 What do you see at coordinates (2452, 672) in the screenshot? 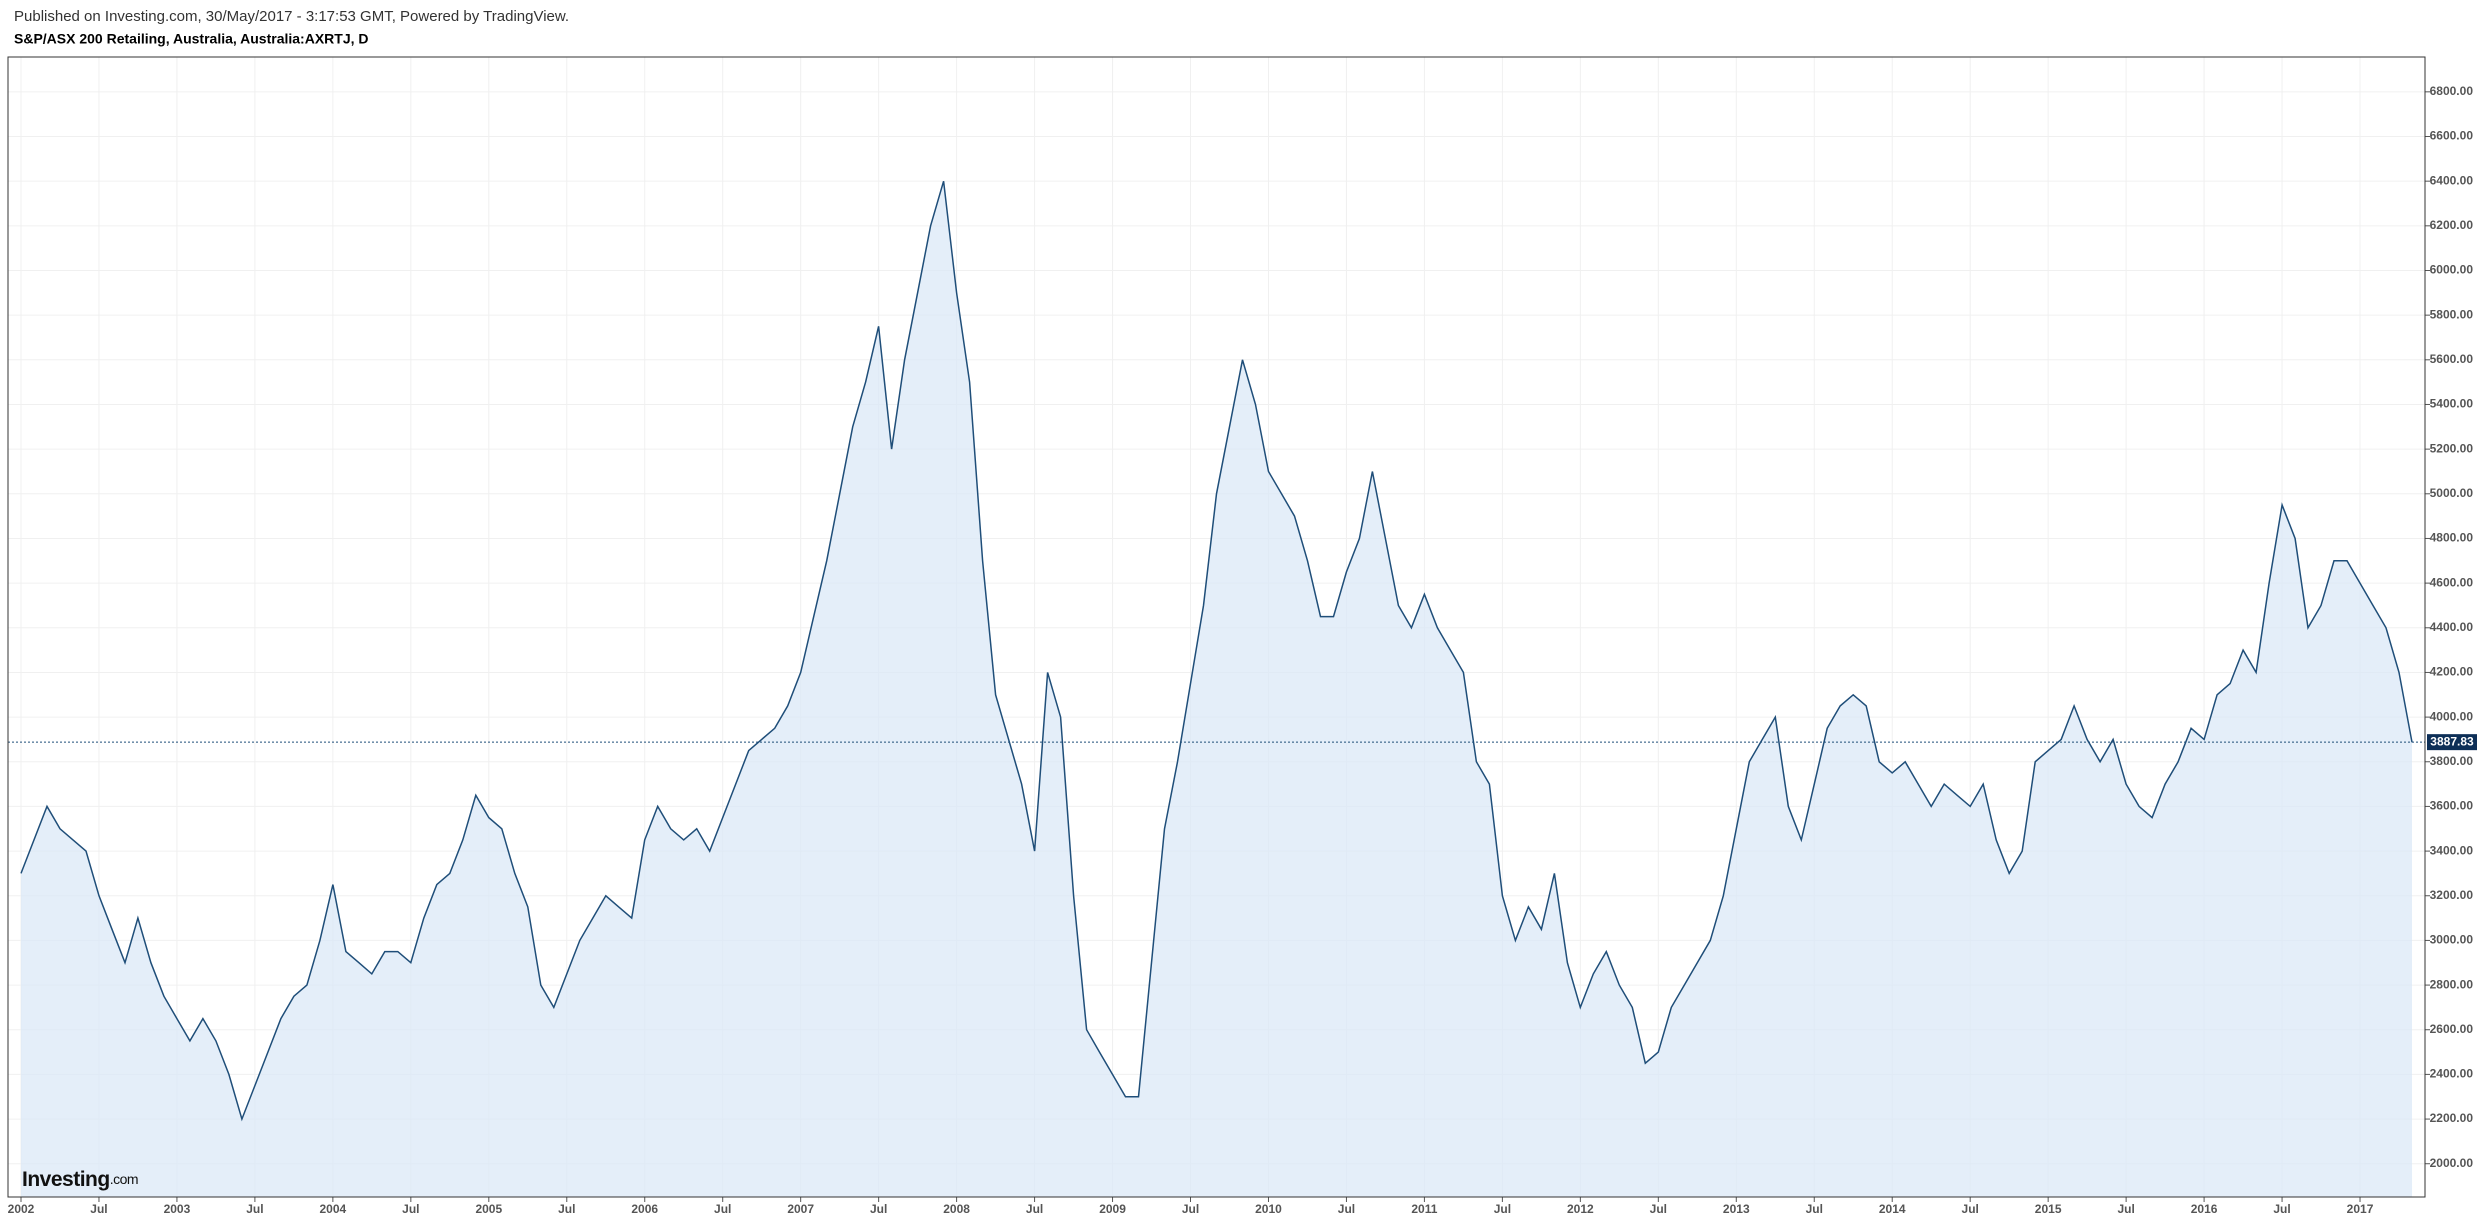
I see `y-tick-label: 4200.00` at bounding box center [2452, 672].